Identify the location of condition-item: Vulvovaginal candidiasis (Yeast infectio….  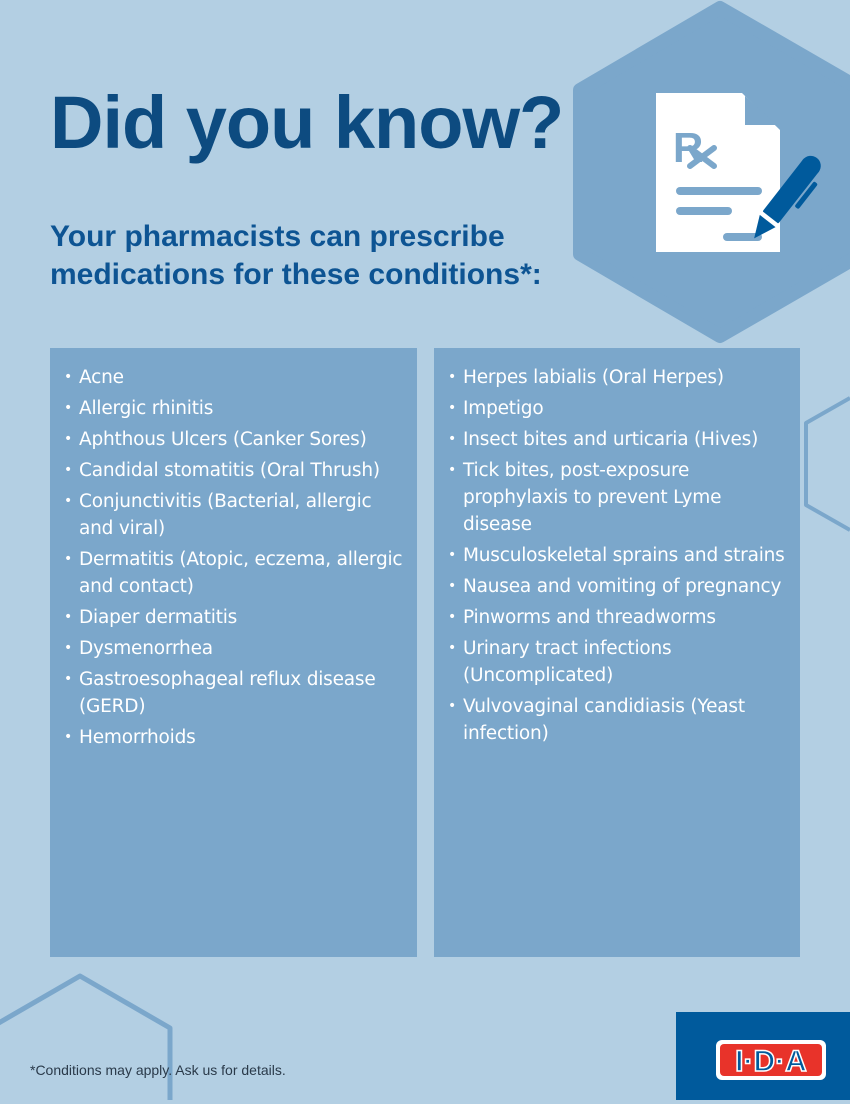
(619, 720).